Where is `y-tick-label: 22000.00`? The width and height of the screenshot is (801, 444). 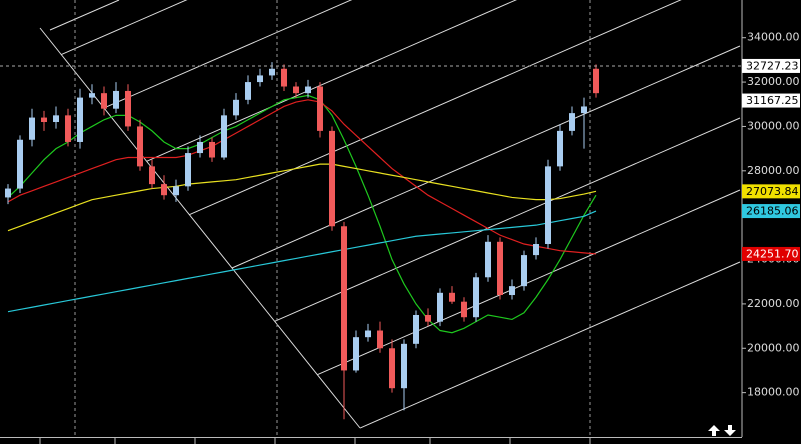 y-tick-label: 22000.00 is located at coordinates (773, 303).